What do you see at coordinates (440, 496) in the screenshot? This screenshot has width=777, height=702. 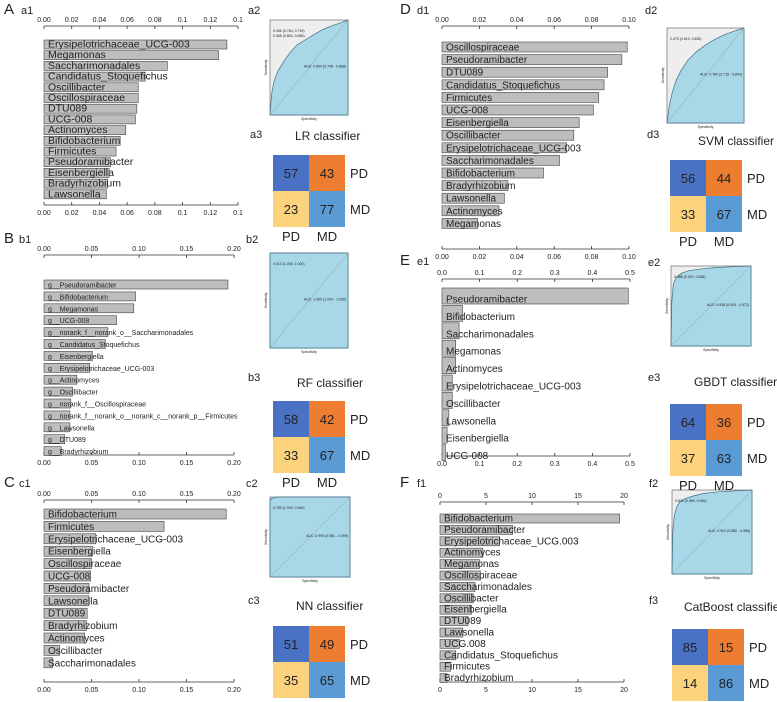 I see `panel-f-top-tick-label: 0` at bounding box center [440, 496].